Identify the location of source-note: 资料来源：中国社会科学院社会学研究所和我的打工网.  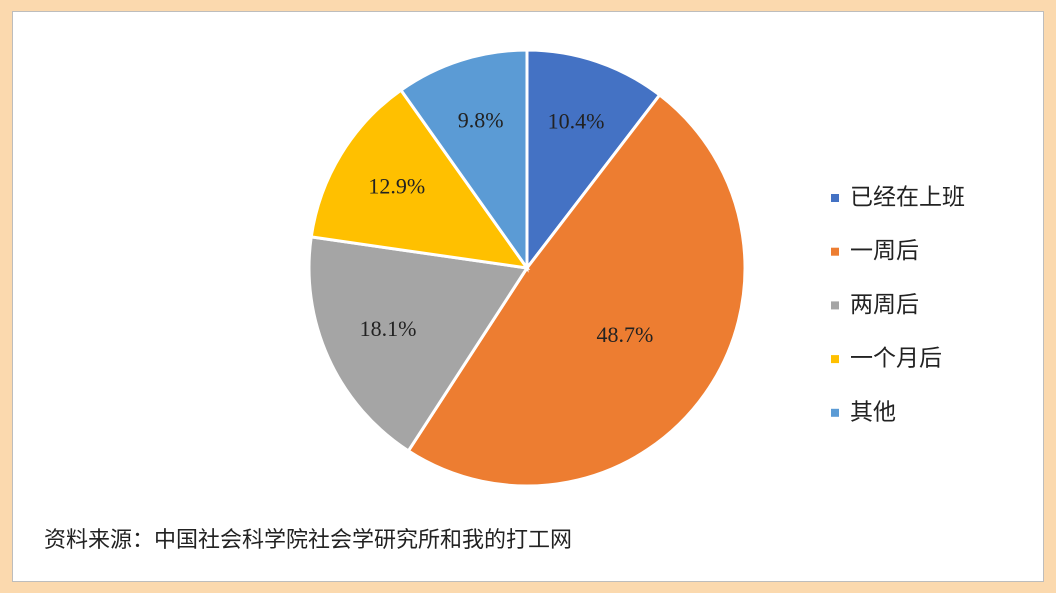
(308, 540).